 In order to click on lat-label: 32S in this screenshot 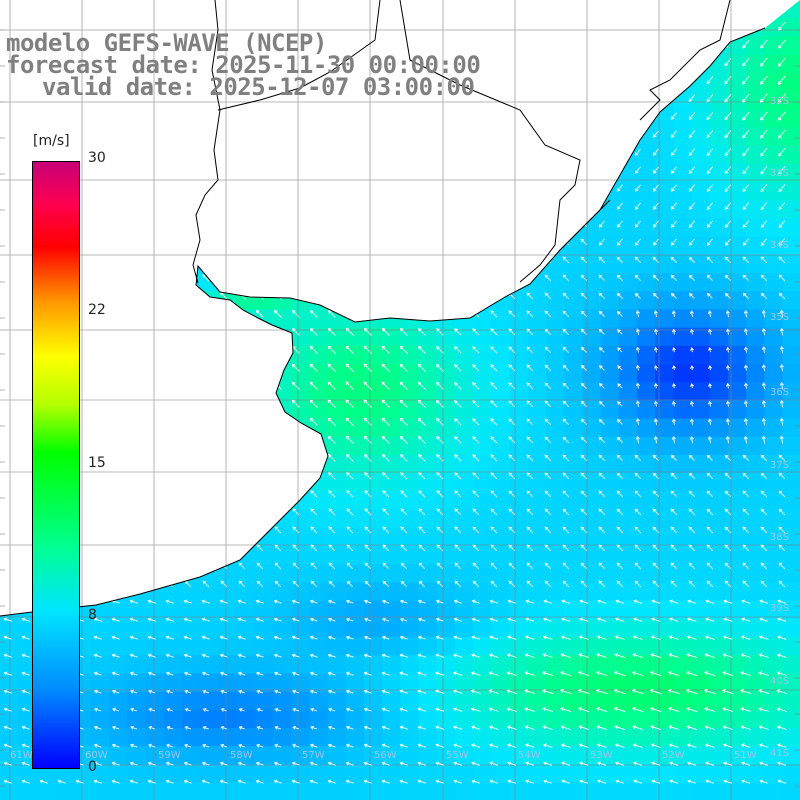, I will do `click(780, 101)`.